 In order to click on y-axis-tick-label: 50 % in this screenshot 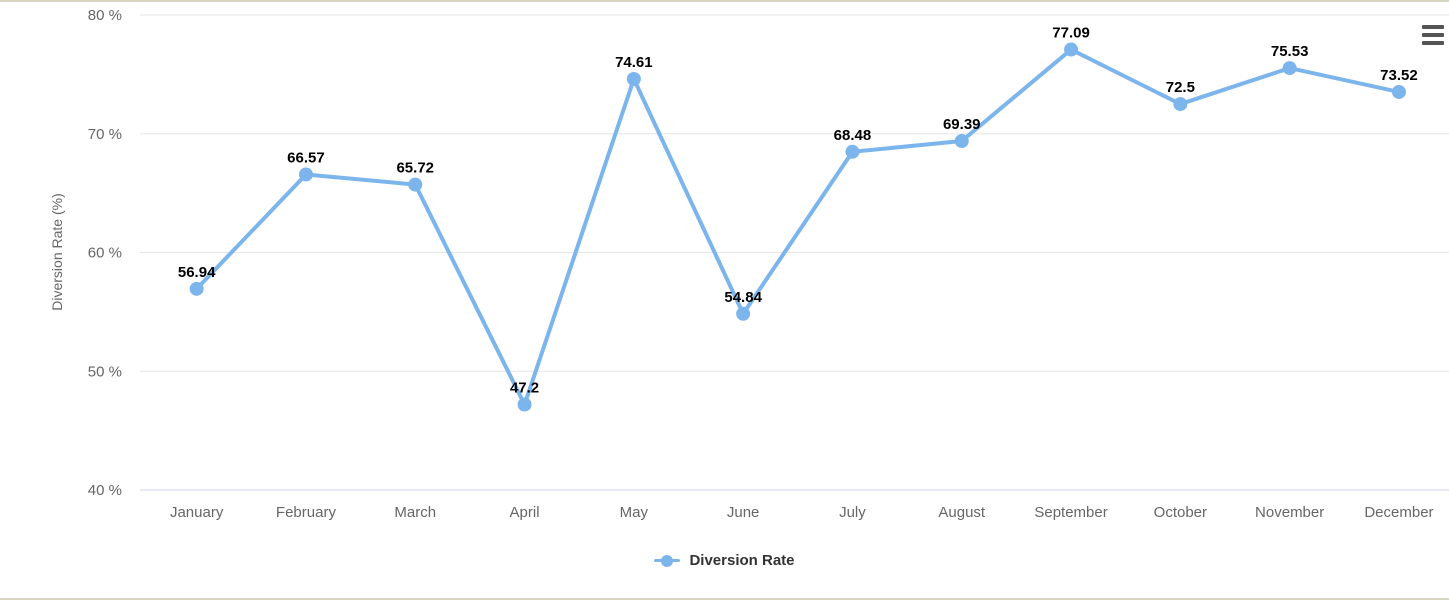, I will do `click(105, 371)`.